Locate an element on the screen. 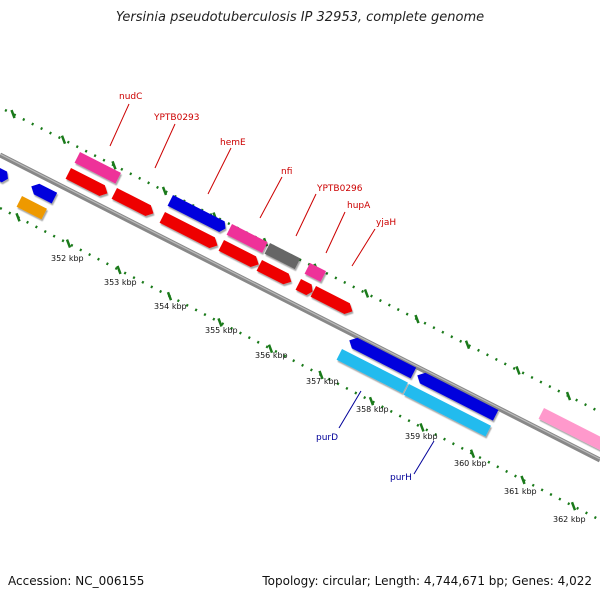 This screenshot has height=600, width=600. gene-block-cyan-purD is located at coordinates (372, 371).